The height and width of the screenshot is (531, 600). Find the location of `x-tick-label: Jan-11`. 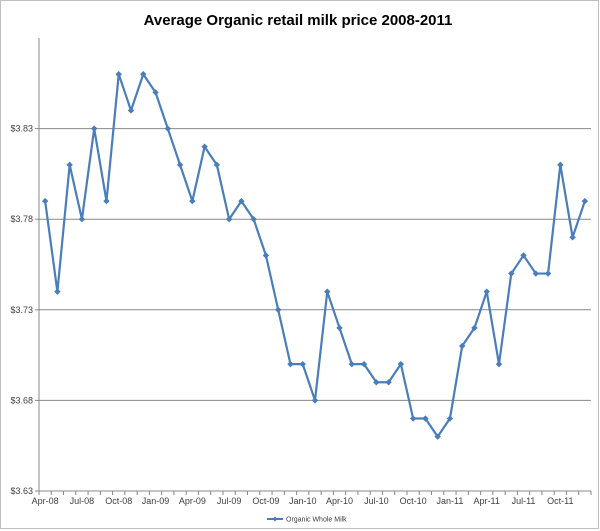

x-tick-label: Jan-11 is located at coordinates (450, 501).